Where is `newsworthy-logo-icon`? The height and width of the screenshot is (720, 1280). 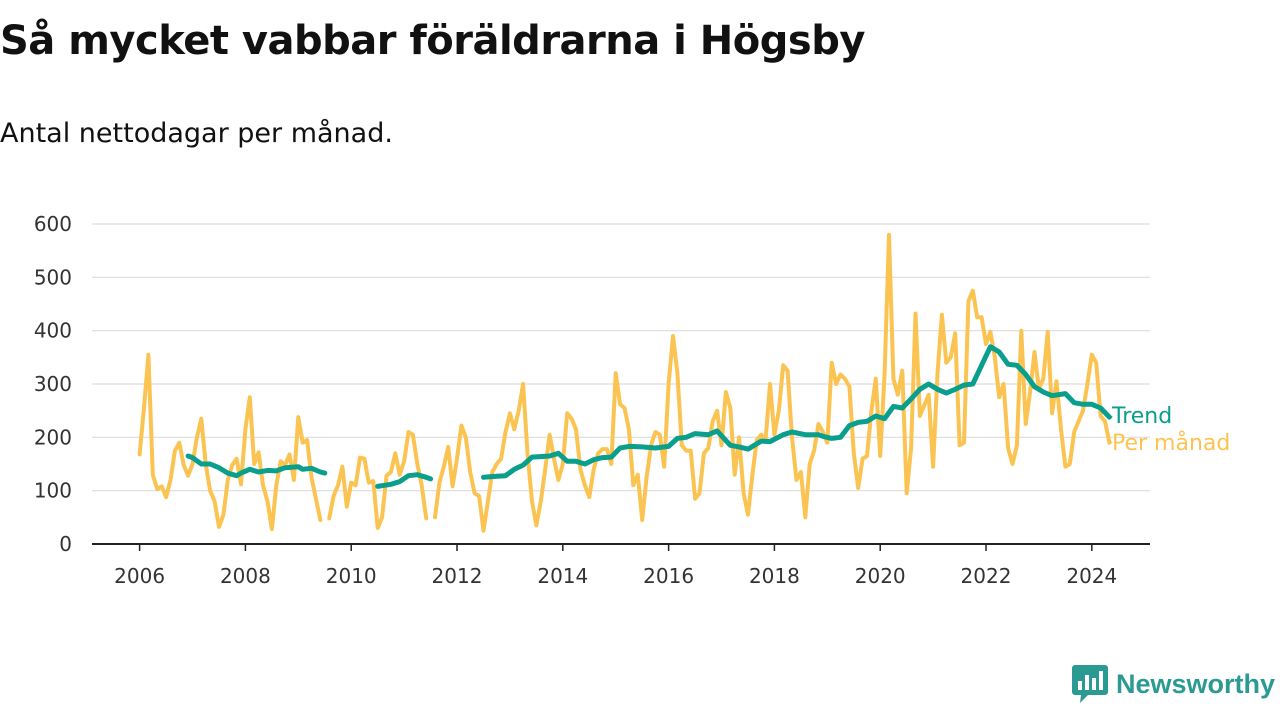
newsworthy-logo-icon is located at coordinates (1090, 684).